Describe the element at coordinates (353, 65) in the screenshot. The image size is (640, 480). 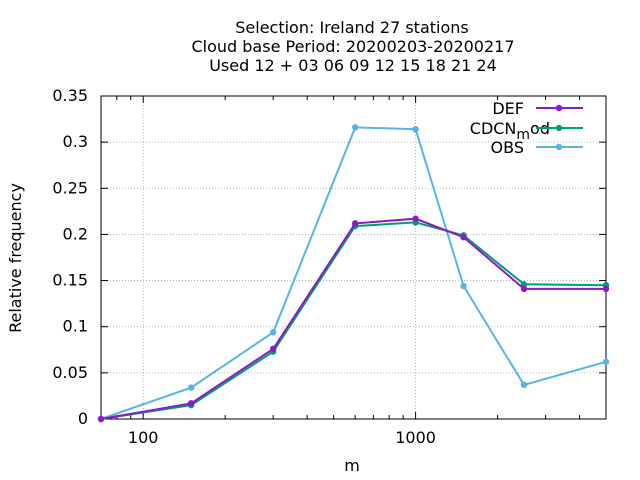
I see `title-line-3: Used 12 + 03 06 09 12 15 18 21 24` at that location.